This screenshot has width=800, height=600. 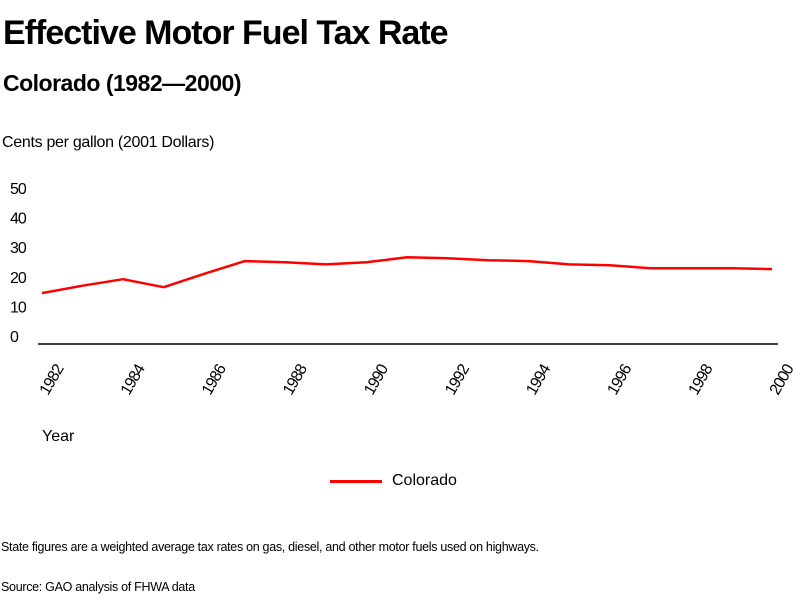 What do you see at coordinates (18, 278) in the screenshot?
I see `y-tick-label: 20` at bounding box center [18, 278].